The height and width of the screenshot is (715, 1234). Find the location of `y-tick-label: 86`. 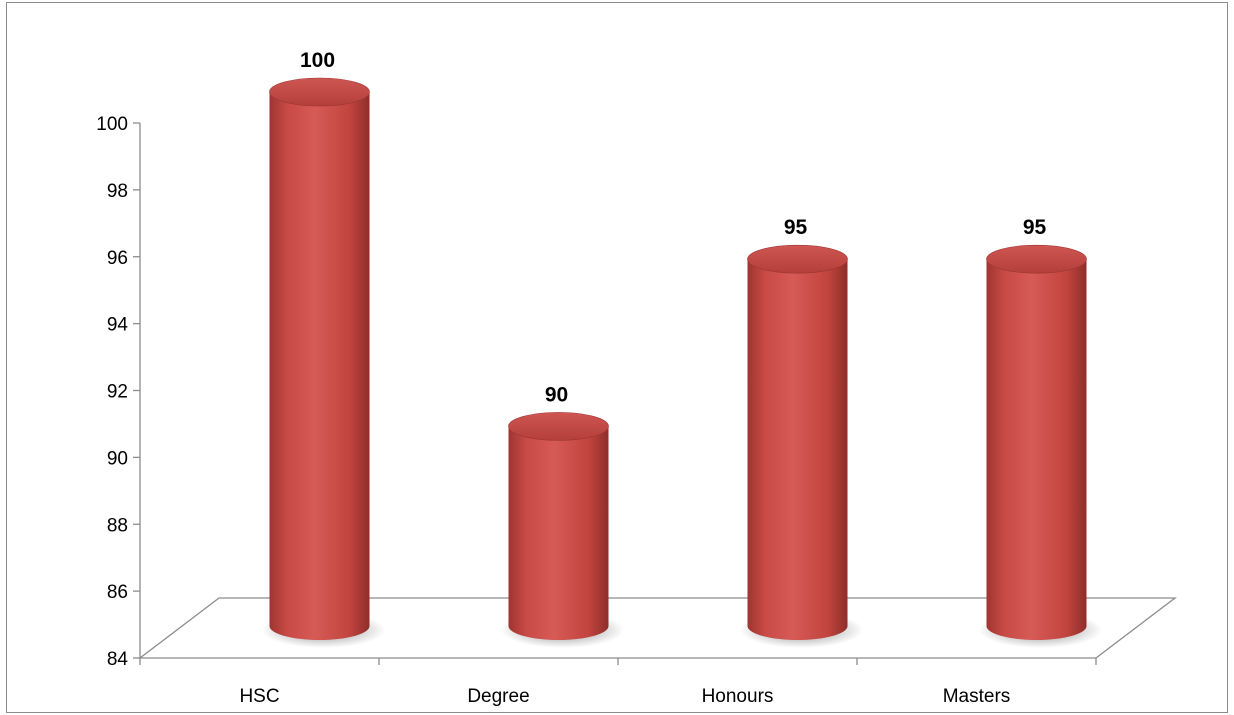

y-tick-label: 86 is located at coordinates (117, 592).